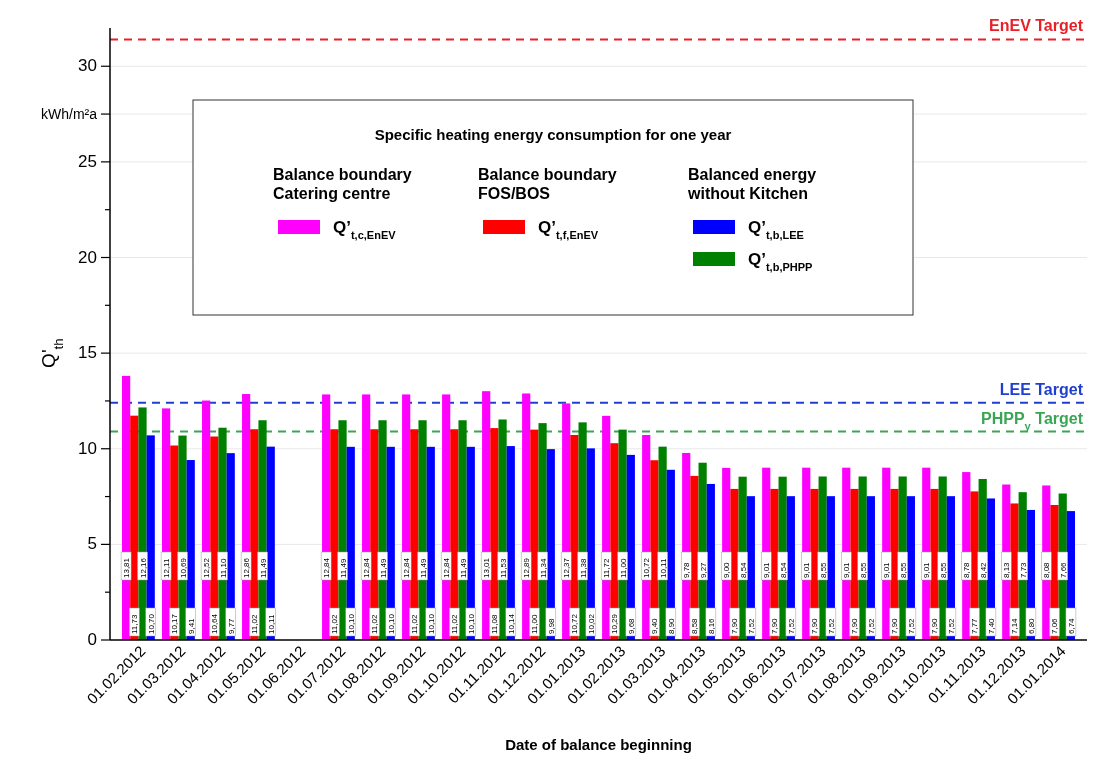  Describe the element at coordinates (752, 184) in the screenshot. I see `annotation: Balanced energy without Kitchen` at that location.